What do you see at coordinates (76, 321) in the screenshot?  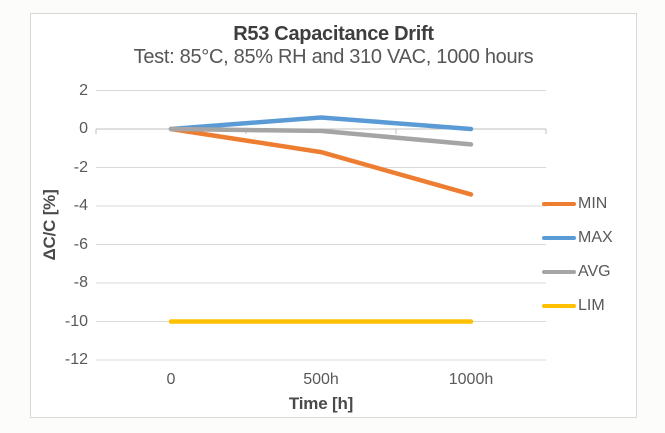 I see `y-tick-label: -10` at bounding box center [76, 321].